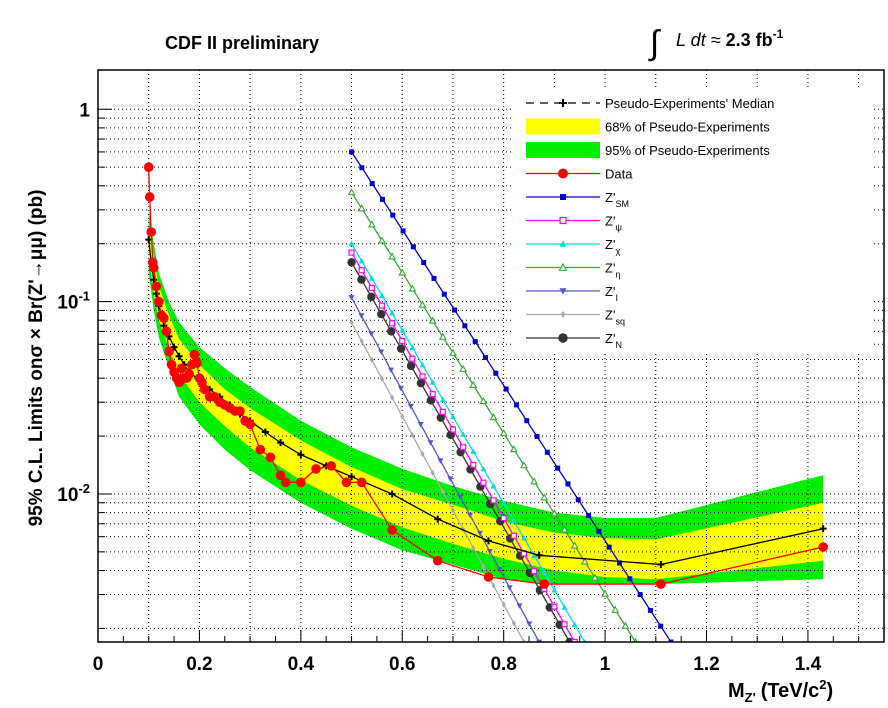 Image resolution: width=888 pixels, height=708 pixels. Describe the element at coordinates (749, 40) in the screenshot. I see `luminosity-value: 2.3 fb` at that location.